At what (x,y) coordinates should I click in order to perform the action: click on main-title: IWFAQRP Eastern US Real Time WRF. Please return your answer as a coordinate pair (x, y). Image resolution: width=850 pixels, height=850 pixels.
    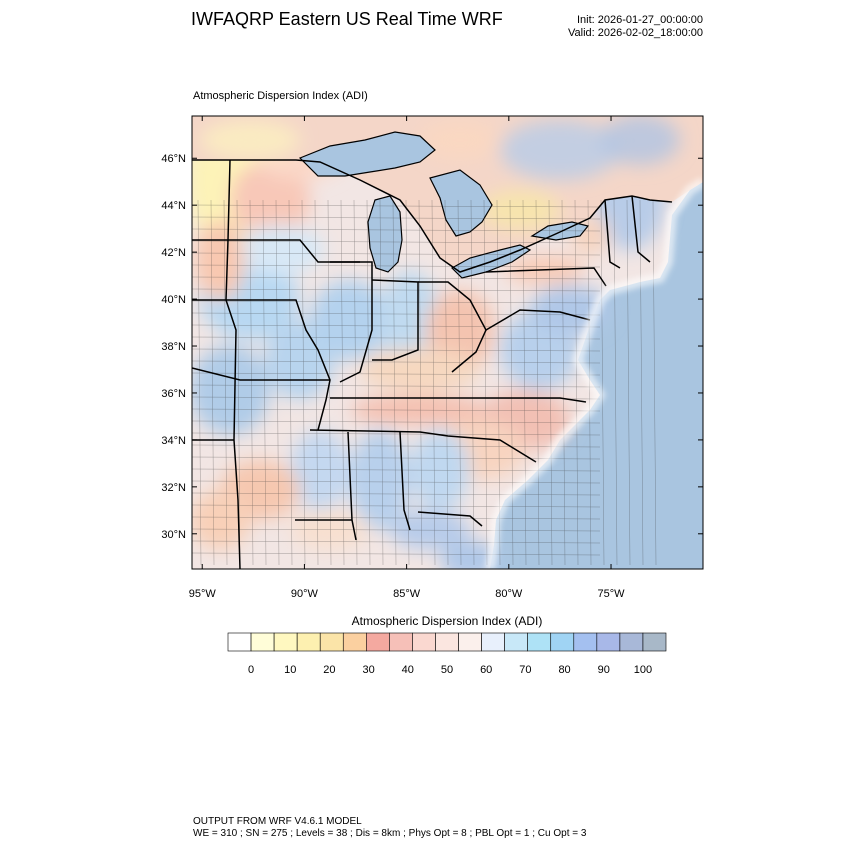
    Looking at the image, I should click on (347, 19).